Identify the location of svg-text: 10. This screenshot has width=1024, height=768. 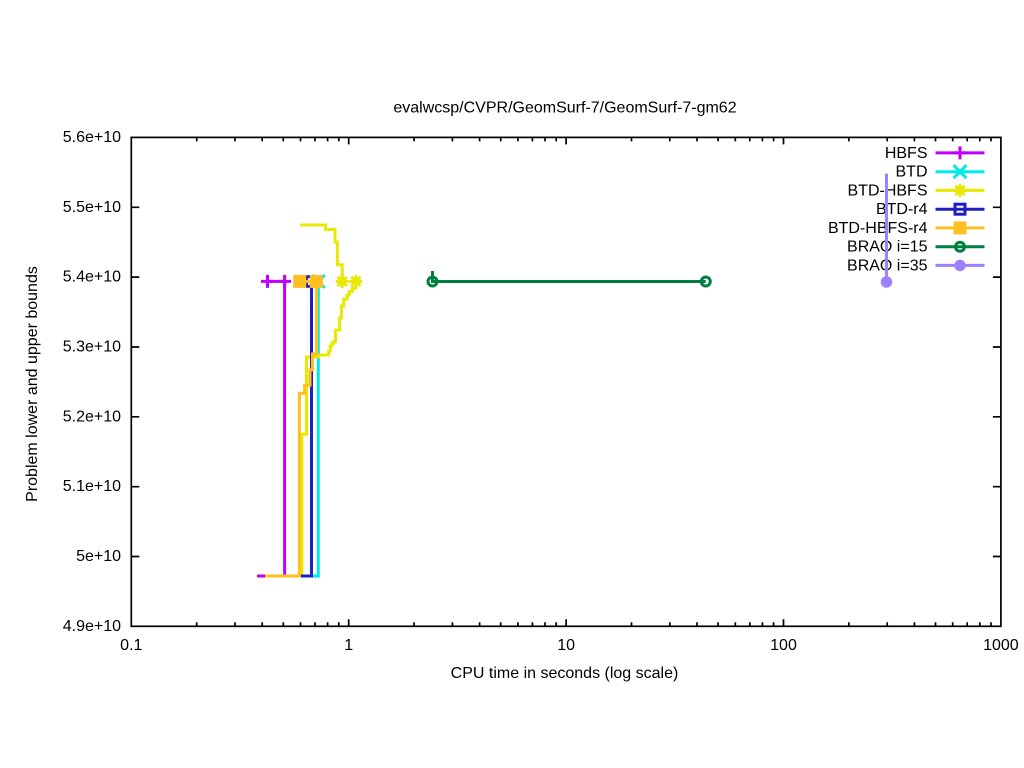
(566, 645).